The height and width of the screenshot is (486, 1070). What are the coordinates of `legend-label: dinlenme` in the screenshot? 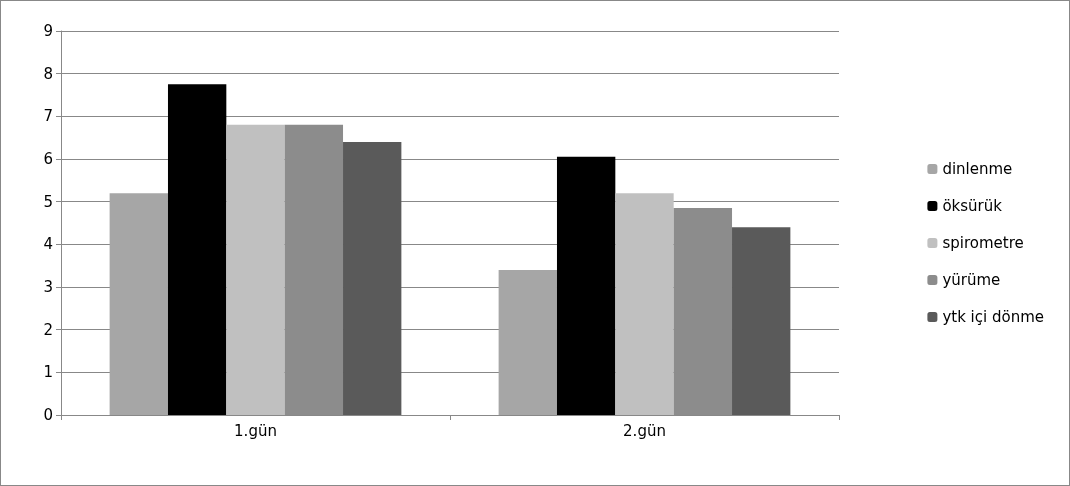 It's located at (977, 169).